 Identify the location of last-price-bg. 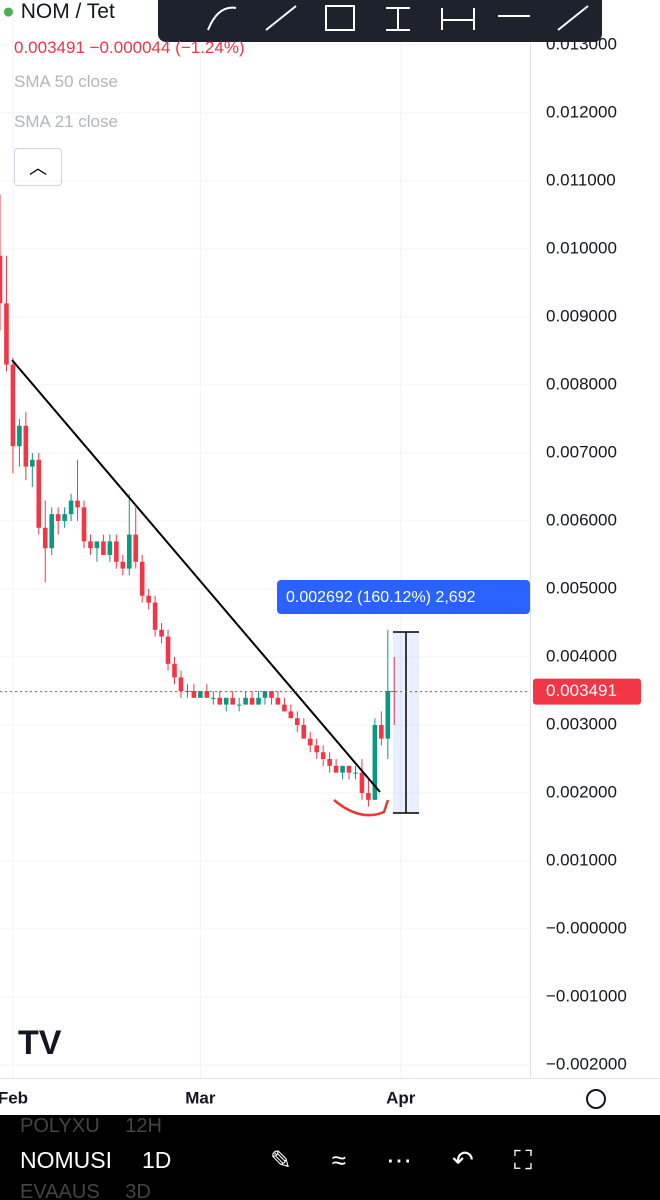
(587, 691).